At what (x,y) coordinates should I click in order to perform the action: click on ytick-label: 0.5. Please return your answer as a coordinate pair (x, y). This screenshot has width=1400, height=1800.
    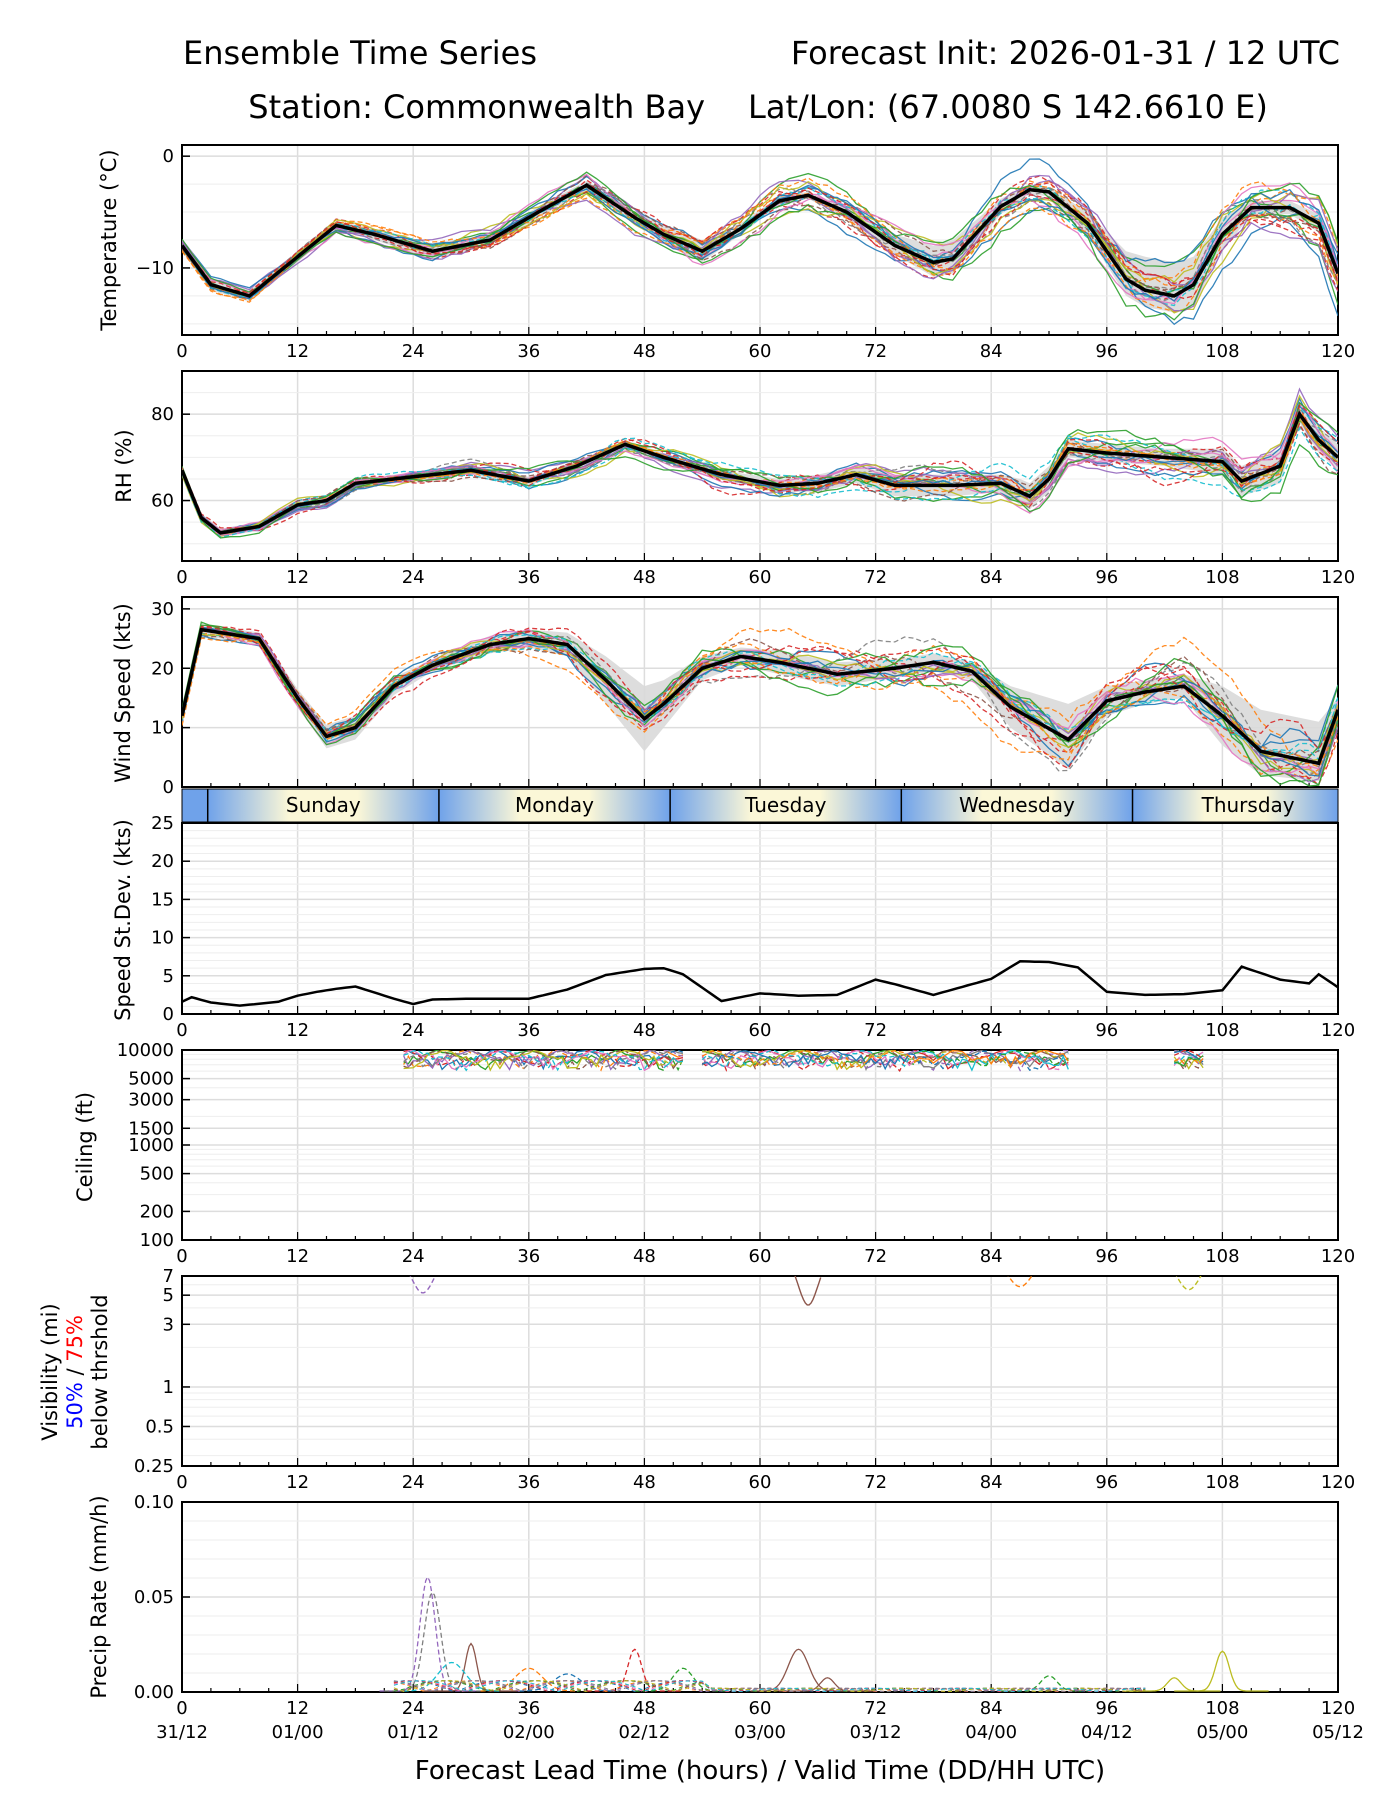
    Looking at the image, I should click on (159, 1426).